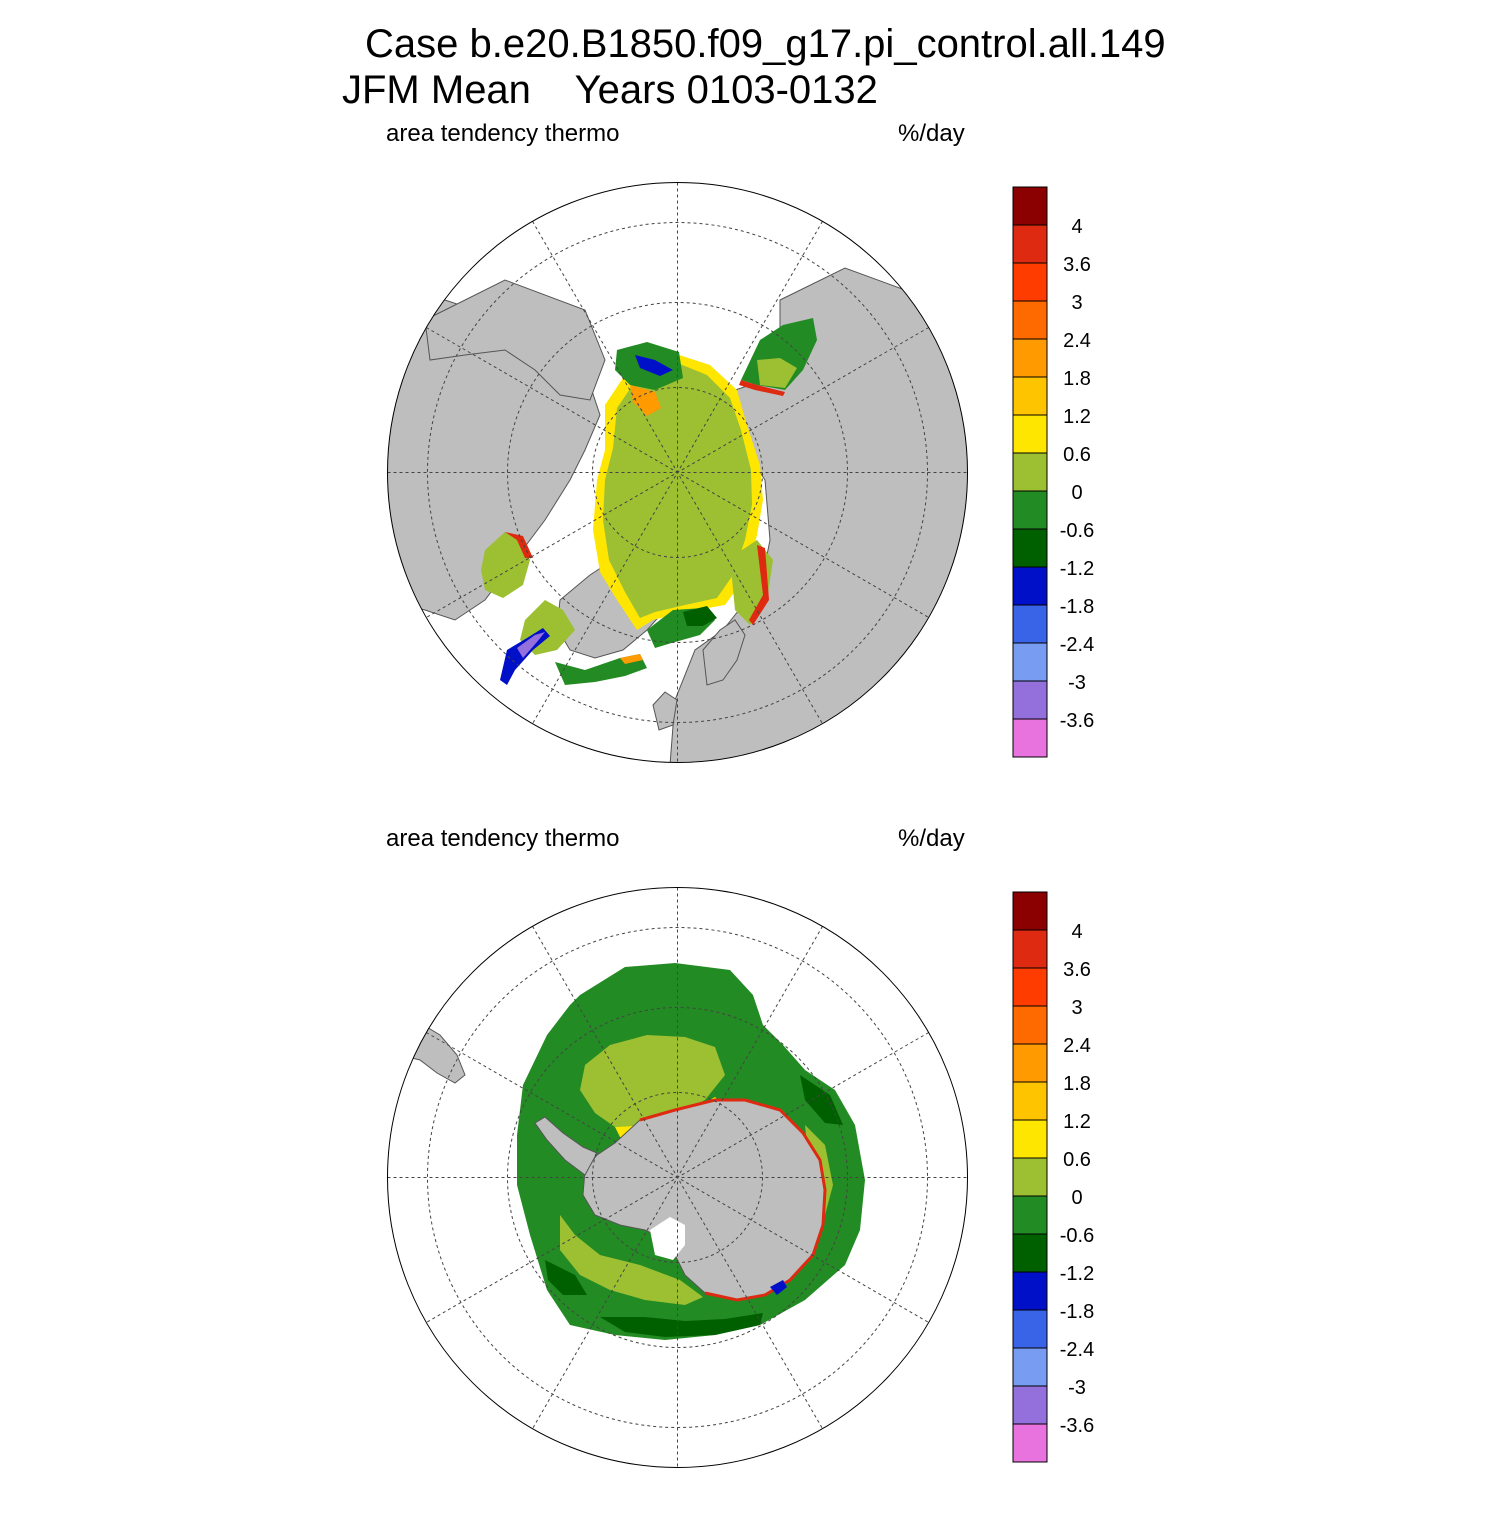 The height and width of the screenshot is (1520, 1500). Describe the element at coordinates (1053, 472) in the screenshot. I see `north-colorbar: 4 3.6 3 2.4 1.8 1.2 0.6 0 -0.6 -1.2 -1.8 -2.4 -3 -3.6` at that location.